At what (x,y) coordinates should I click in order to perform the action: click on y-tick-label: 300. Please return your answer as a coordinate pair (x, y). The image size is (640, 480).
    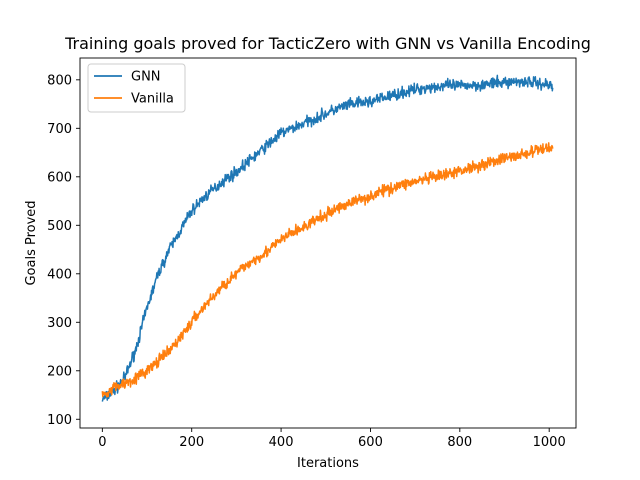
    Looking at the image, I should click on (59, 323).